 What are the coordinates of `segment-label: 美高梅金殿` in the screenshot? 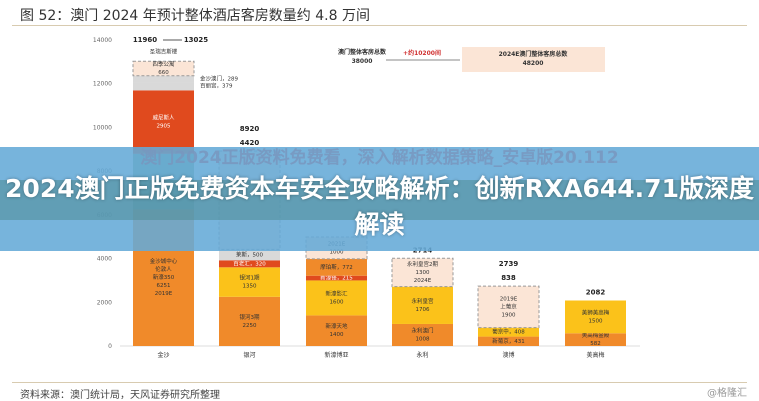 It's located at (596, 335).